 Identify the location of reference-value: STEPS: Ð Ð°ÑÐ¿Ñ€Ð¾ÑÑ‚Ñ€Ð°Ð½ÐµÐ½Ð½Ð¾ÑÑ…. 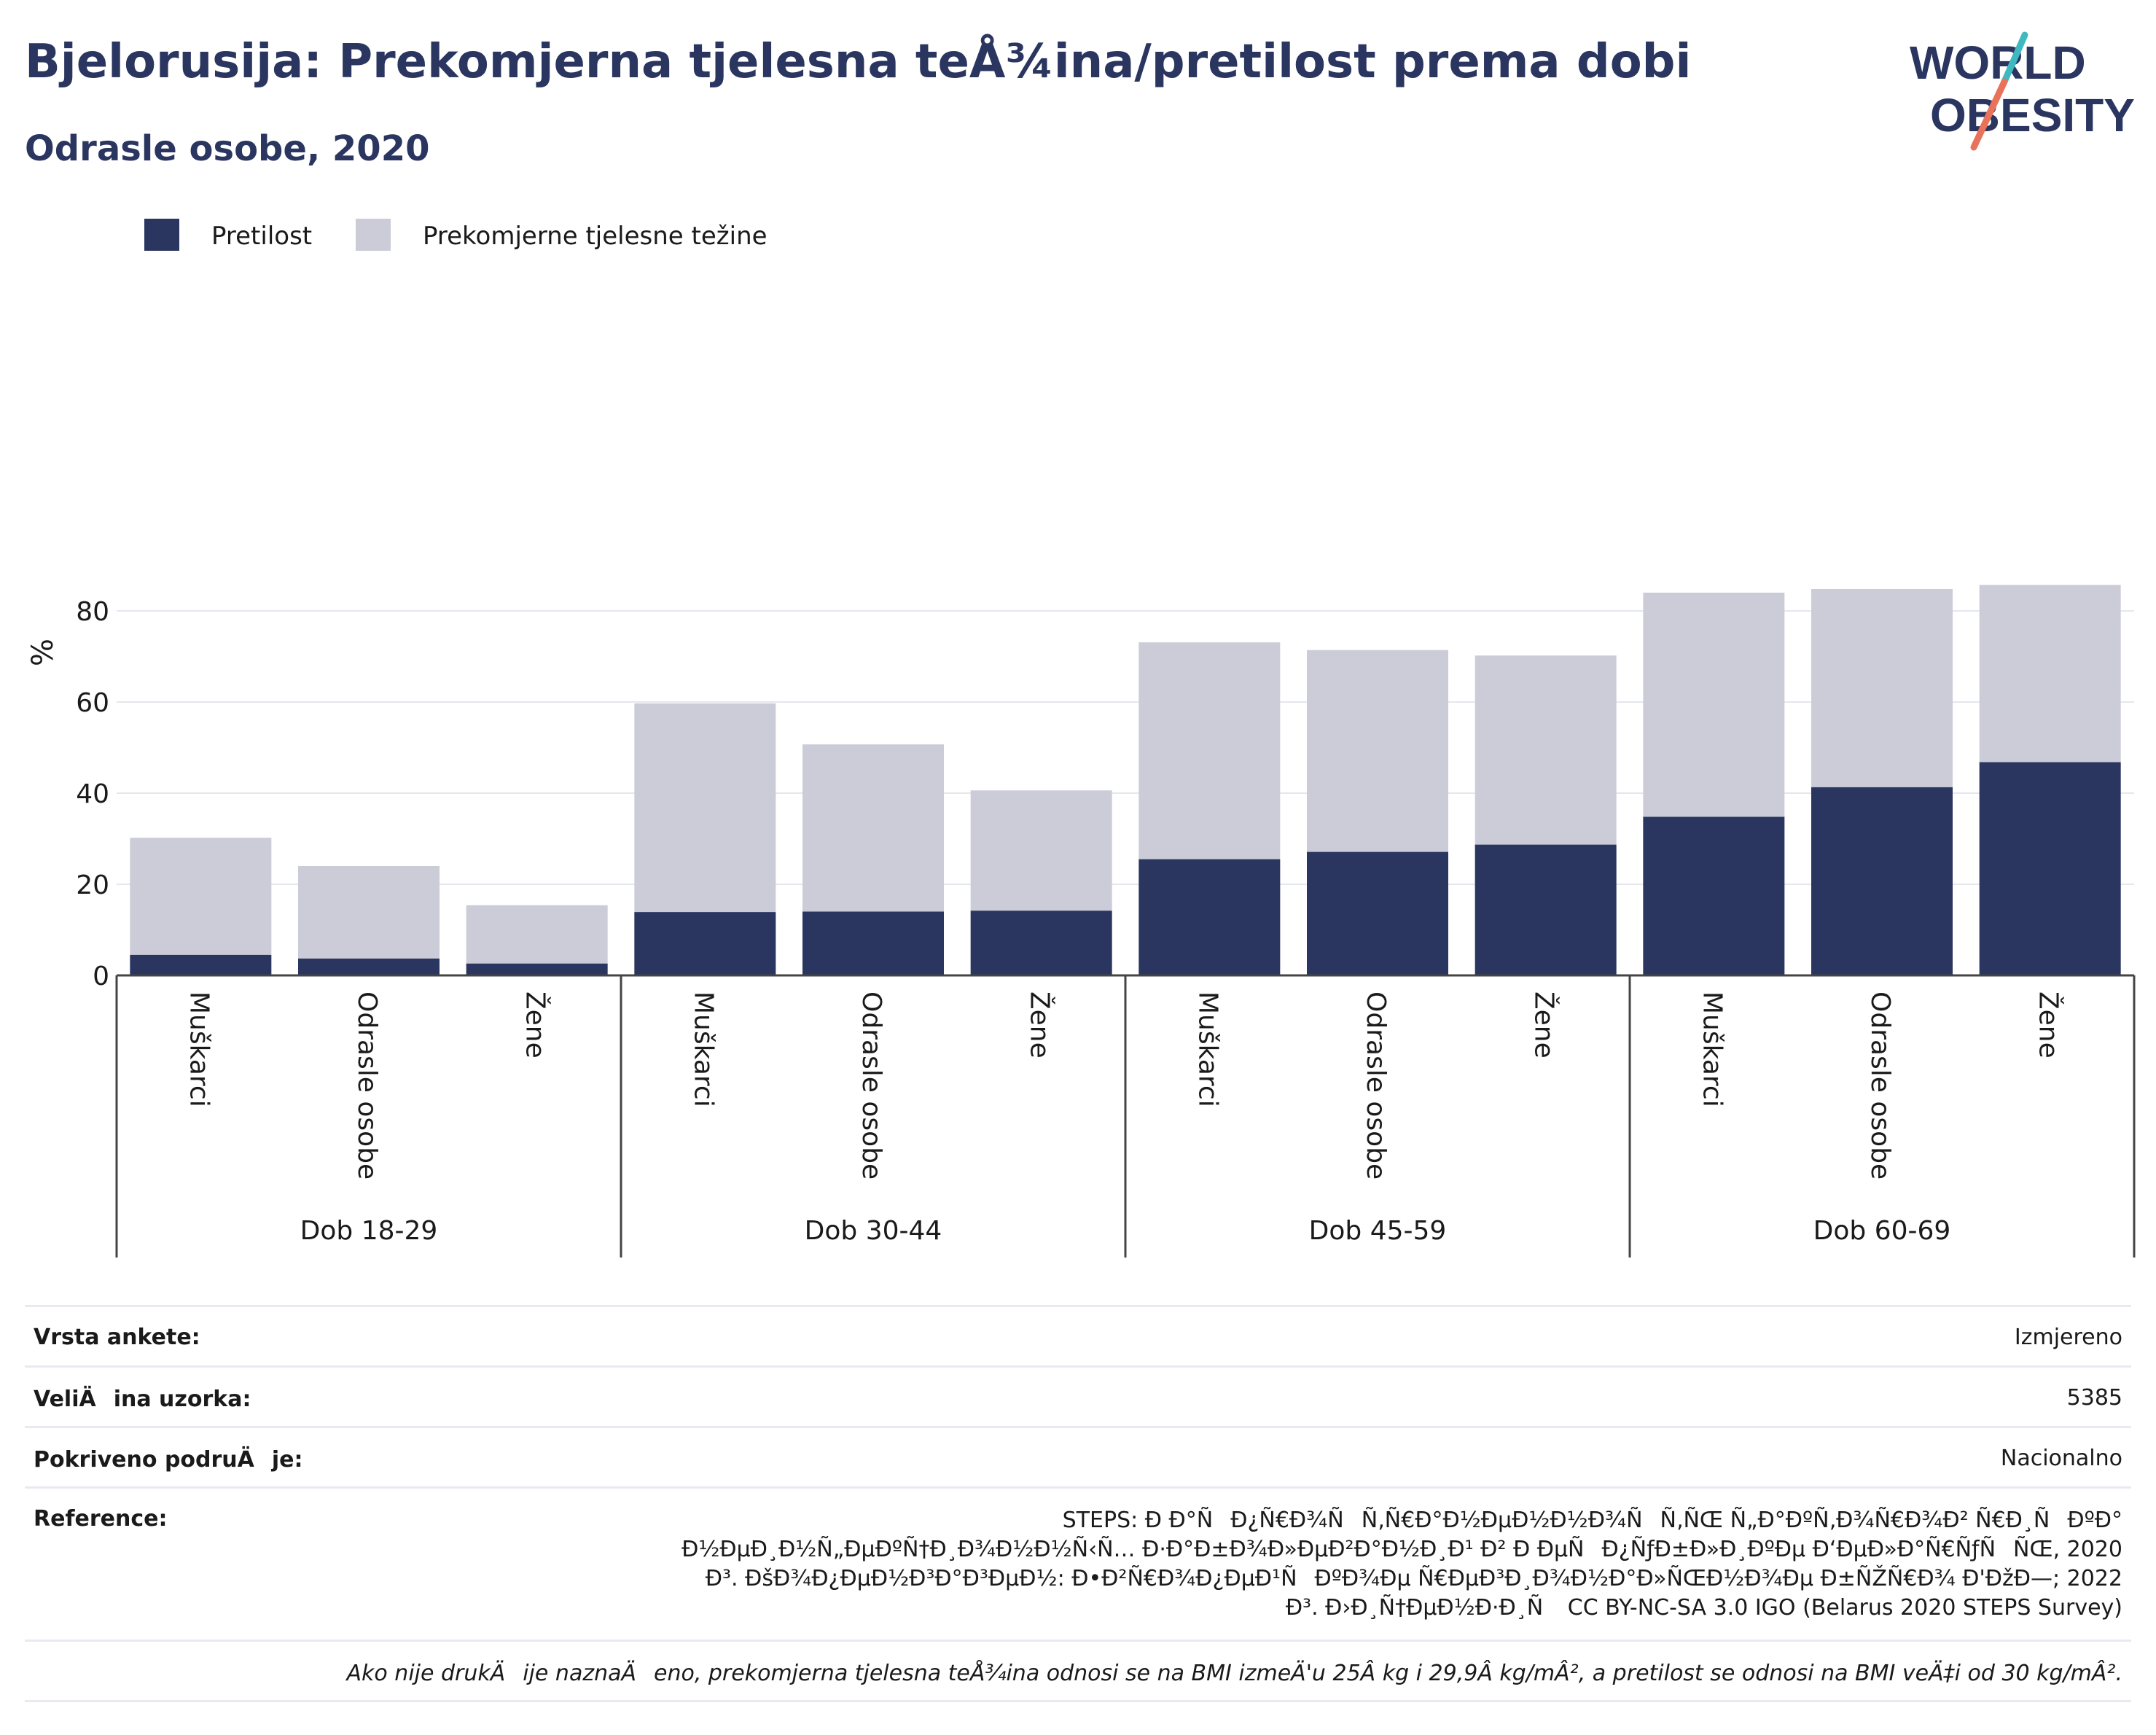
(1402, 1564).